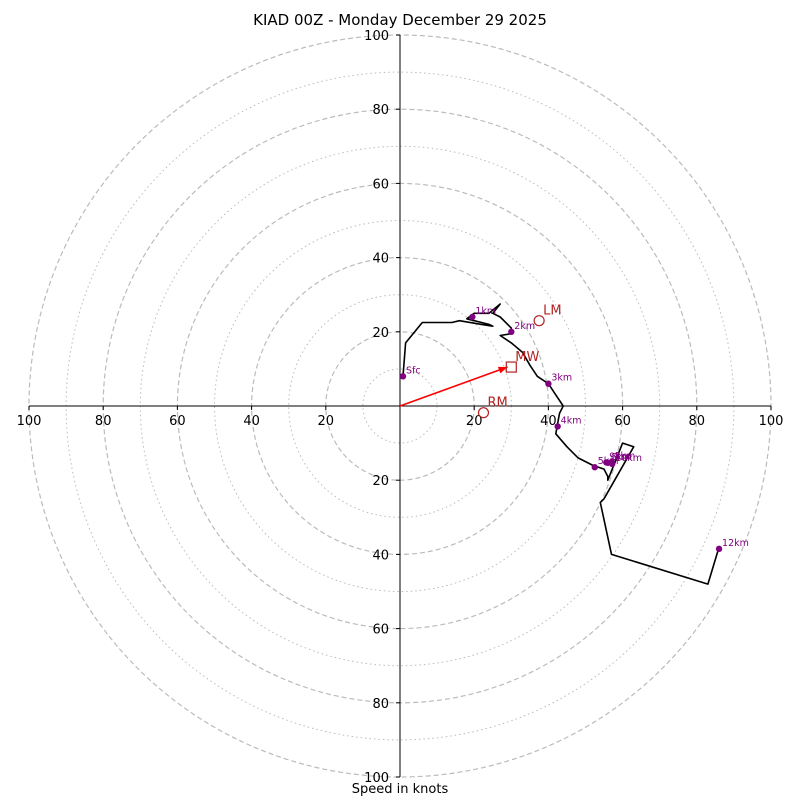 The image size is (800, 800). I want to click on level-label-1km: 1km, so click(485, 311).